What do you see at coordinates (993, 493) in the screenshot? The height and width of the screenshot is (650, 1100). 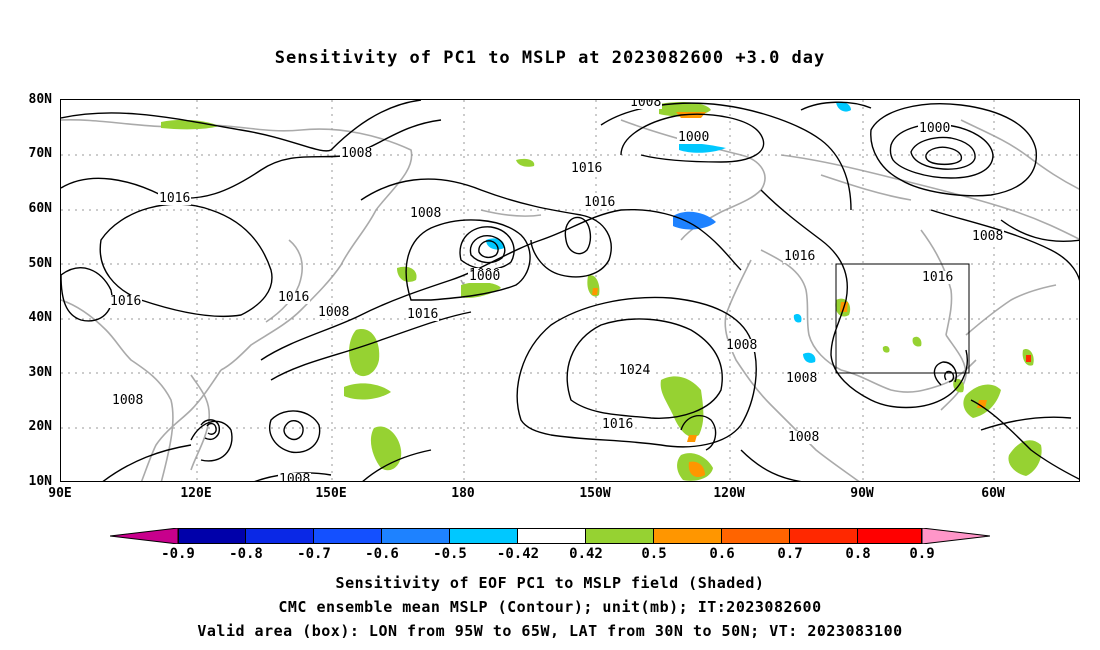 I see `lon-label-60w: 60W` at bounding box center [993, 493].